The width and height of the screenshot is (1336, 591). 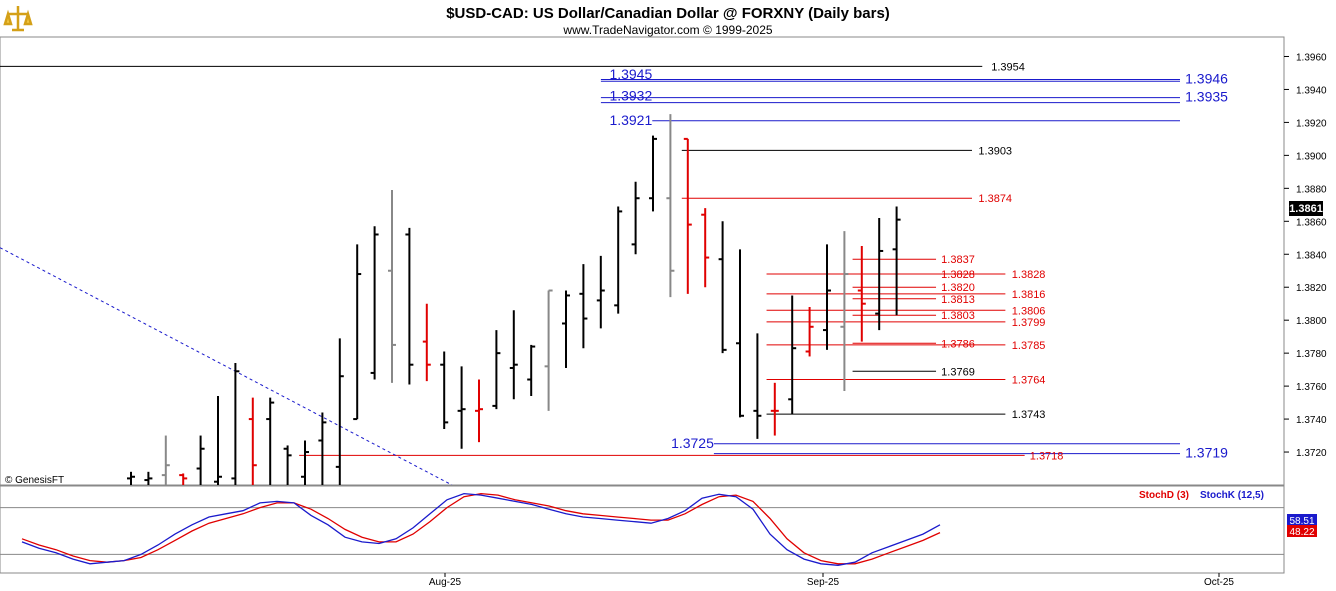 I want to click on level-label: 1.3945, so click(x=630, y=74).